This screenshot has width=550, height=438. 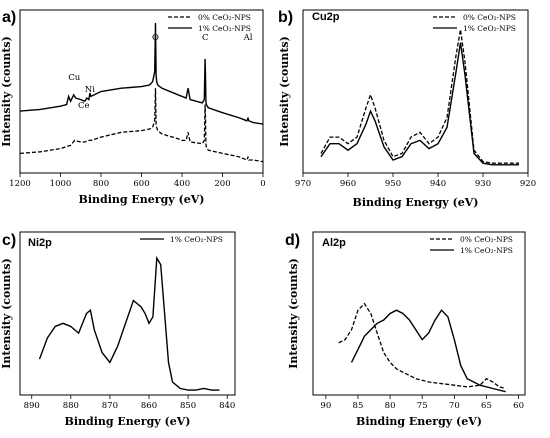 What do you see at coordinates (40, 243) in the screenshot?
I see `panel-title: Ni2p` at bounding box center [40, 243].